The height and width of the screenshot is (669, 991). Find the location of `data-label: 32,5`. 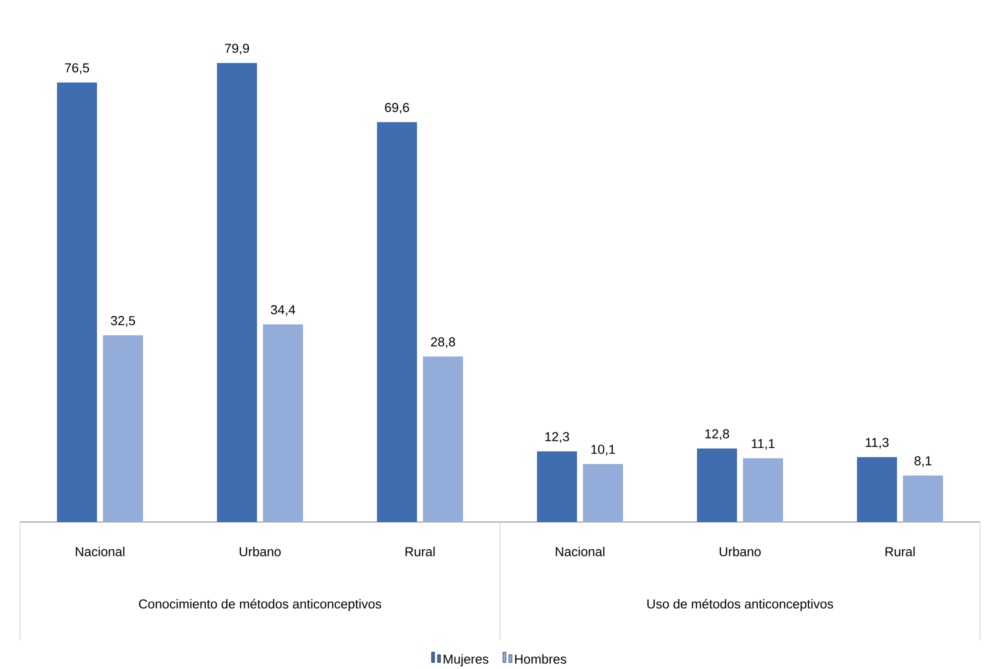

data-label: 32,5 is located at coordinates (123, 321).